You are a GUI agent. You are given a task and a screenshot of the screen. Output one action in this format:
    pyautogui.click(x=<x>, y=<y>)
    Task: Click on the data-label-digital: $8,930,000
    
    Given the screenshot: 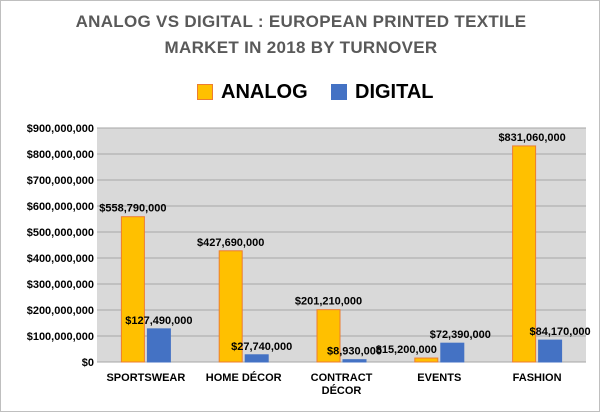 What is the action you would take?
    pyautogui.click(x=354, y=352)
    